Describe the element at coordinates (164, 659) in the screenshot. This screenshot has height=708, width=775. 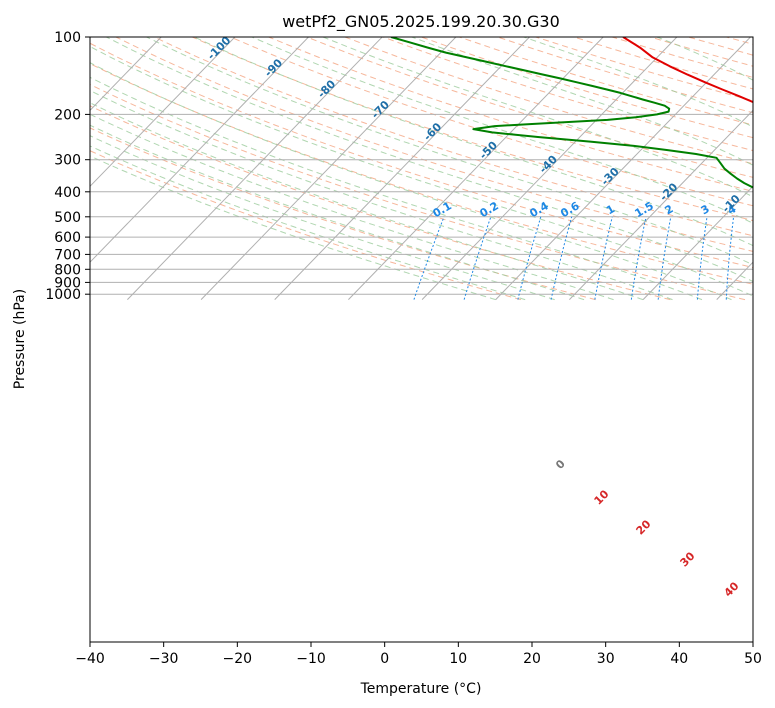
I see `x-tick-label: −30` at that location.